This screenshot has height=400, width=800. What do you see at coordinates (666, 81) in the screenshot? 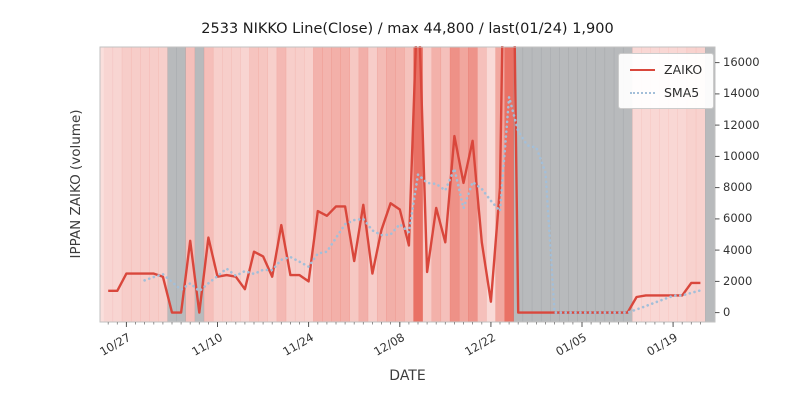
I see `legend: ZAIKO SMA5` at bounding box center [666, 81].